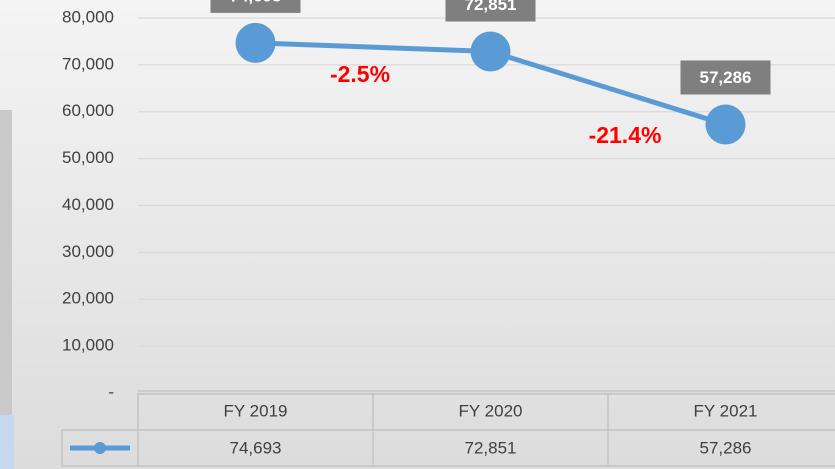  I want to click on x-tick-label: FY 2021, so click(726, 410).